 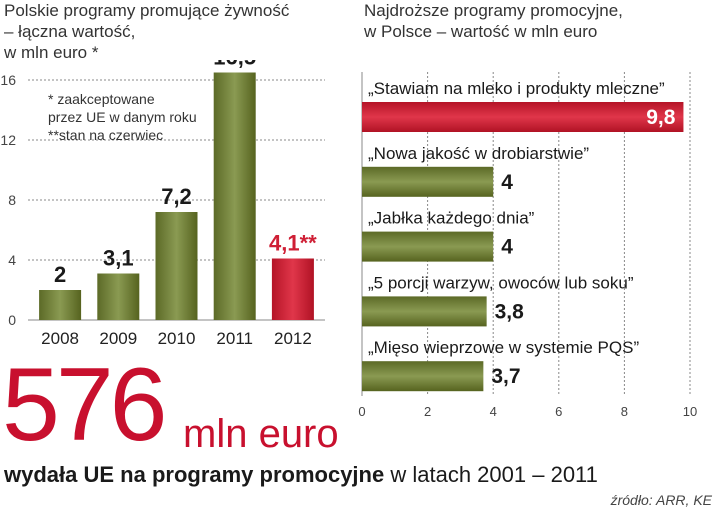 I want to click on right-bar-category-label: „5 porcji warzyw, owoców lub soku”, so click(x=501, y=282).